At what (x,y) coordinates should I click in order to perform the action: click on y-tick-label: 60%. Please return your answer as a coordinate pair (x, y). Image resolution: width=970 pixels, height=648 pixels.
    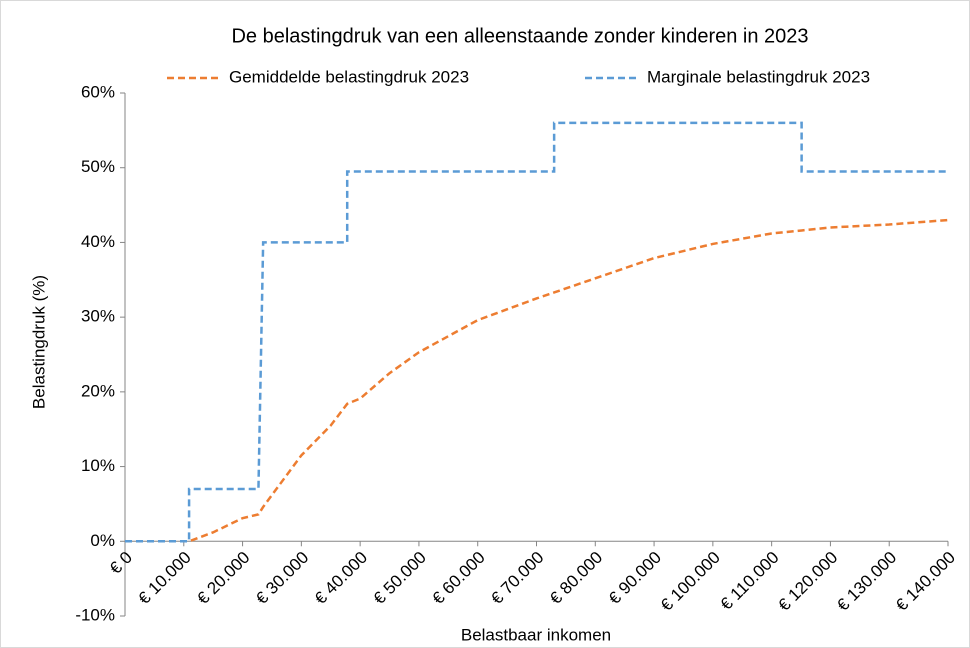
    Looking at the image, I should click on (98, 91).